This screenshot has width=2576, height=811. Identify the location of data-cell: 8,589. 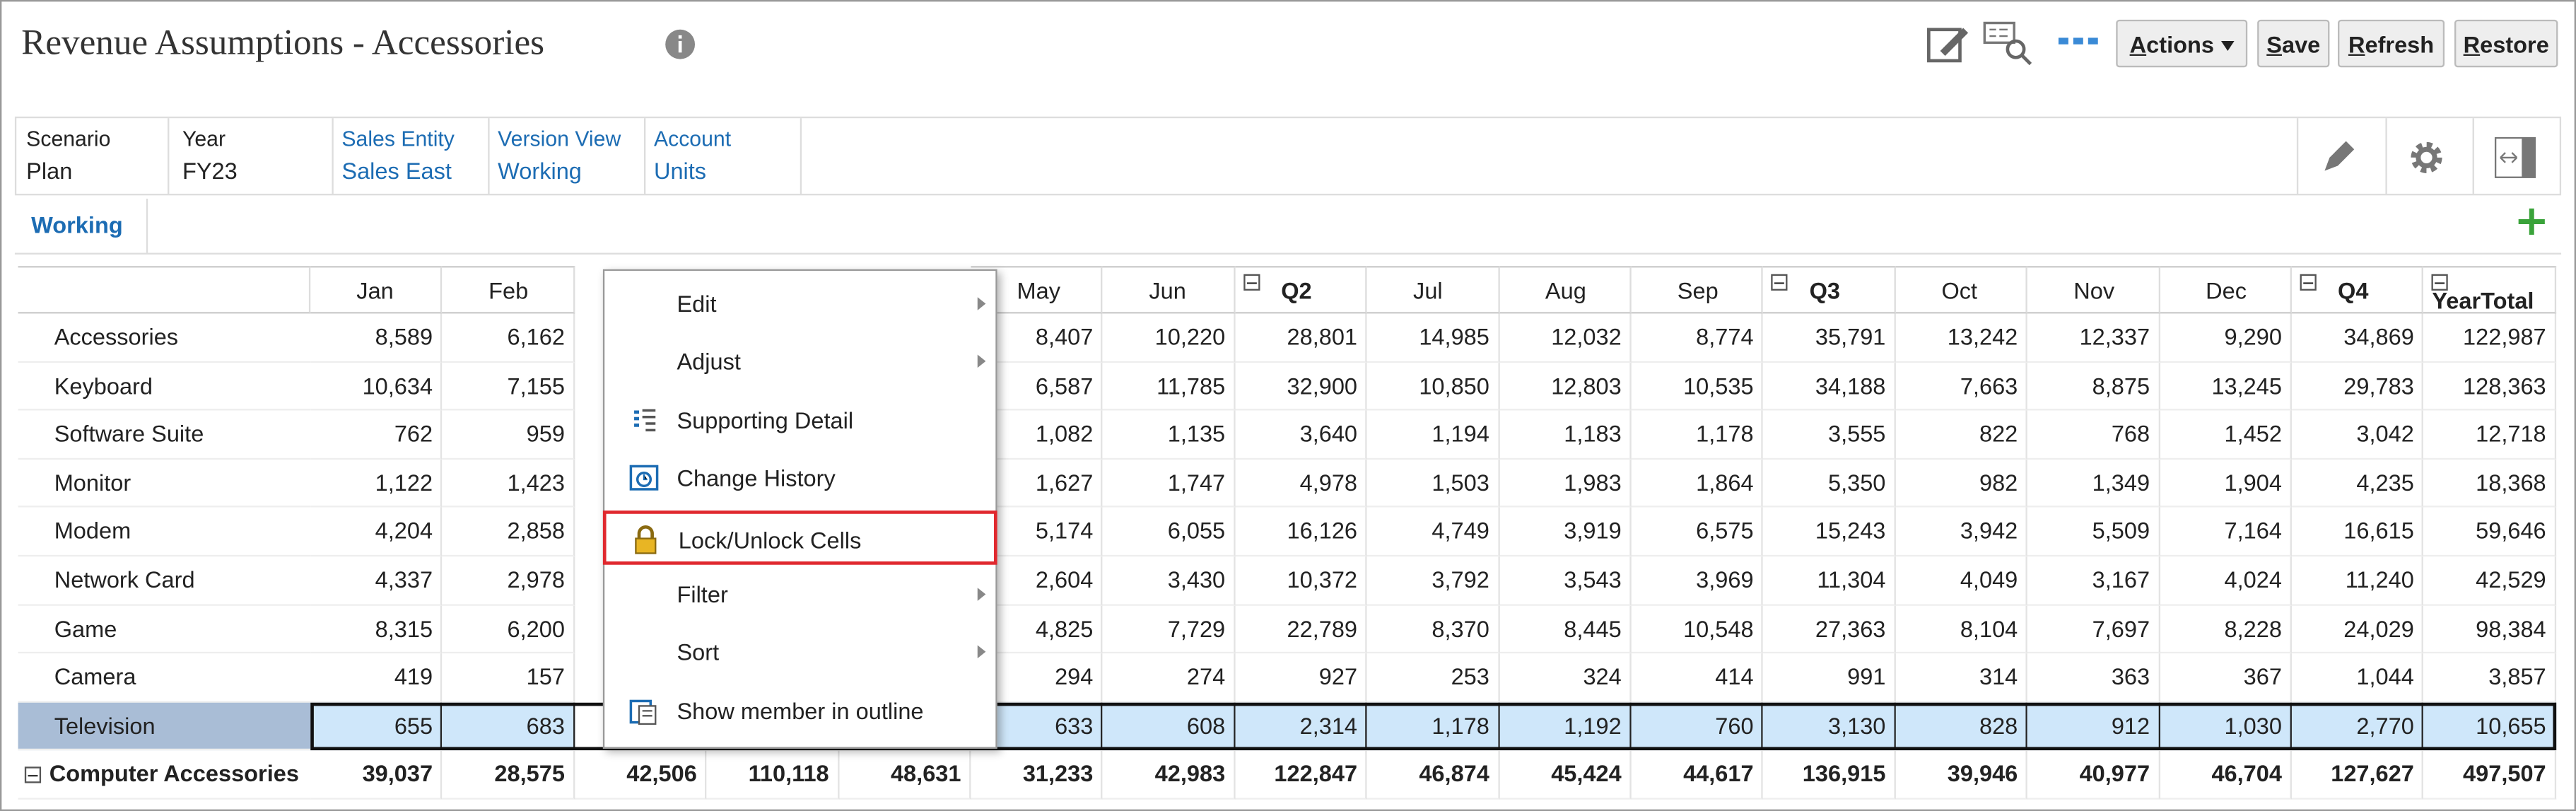
(377, 338).